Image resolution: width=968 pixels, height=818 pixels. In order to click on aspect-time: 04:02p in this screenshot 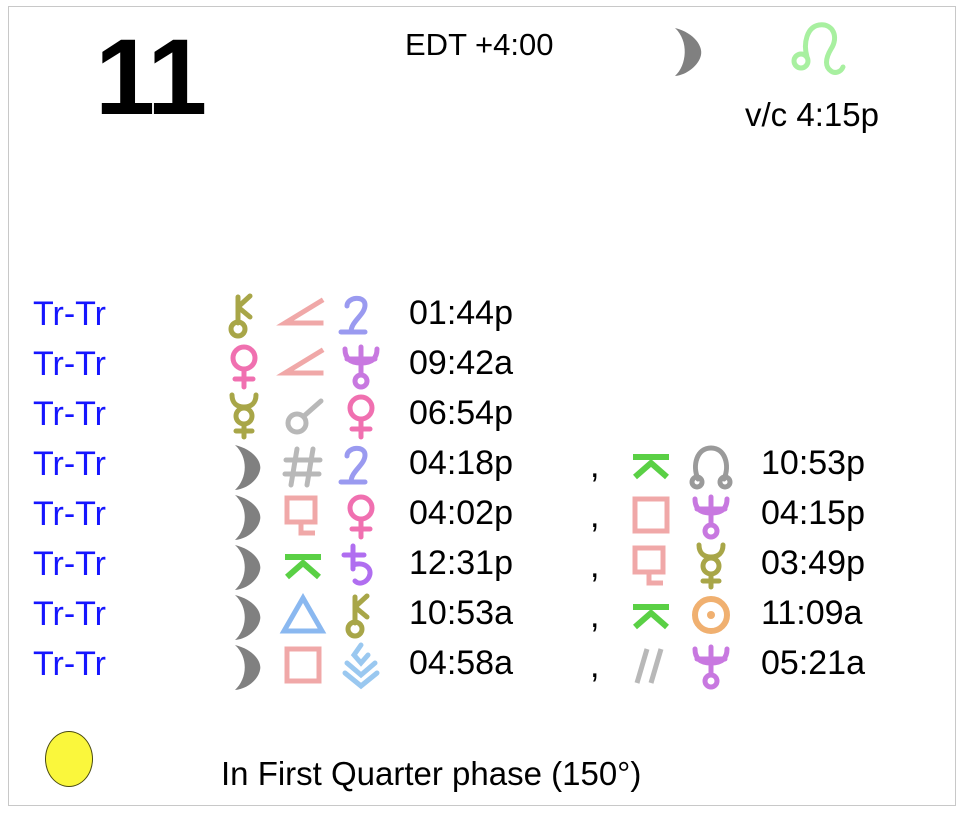, I will do `click(461, 513)`.